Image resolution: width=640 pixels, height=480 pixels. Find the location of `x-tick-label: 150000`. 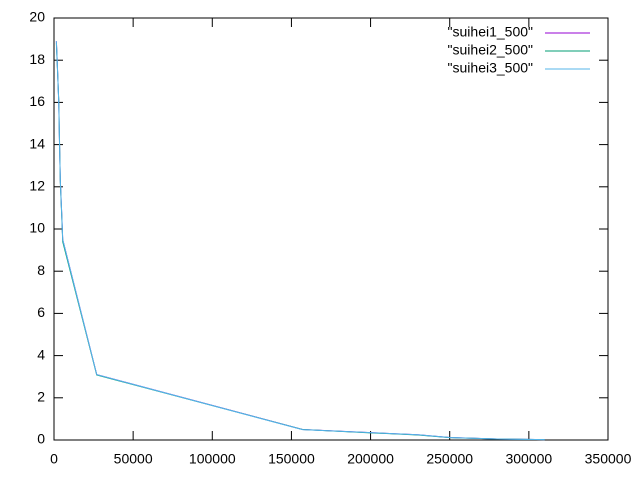

x-tick-label: 150000 is located at coordinates (291, 459).